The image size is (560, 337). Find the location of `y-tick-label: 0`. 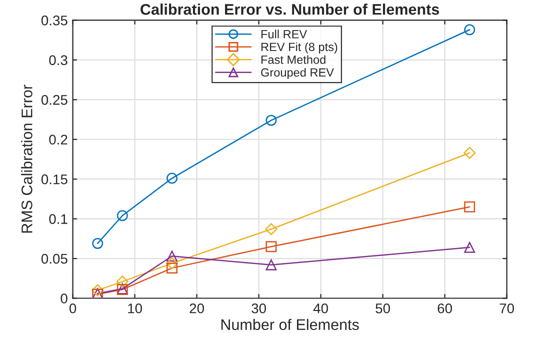

y-tick-label: 0 is located at coordinates (64, 299).